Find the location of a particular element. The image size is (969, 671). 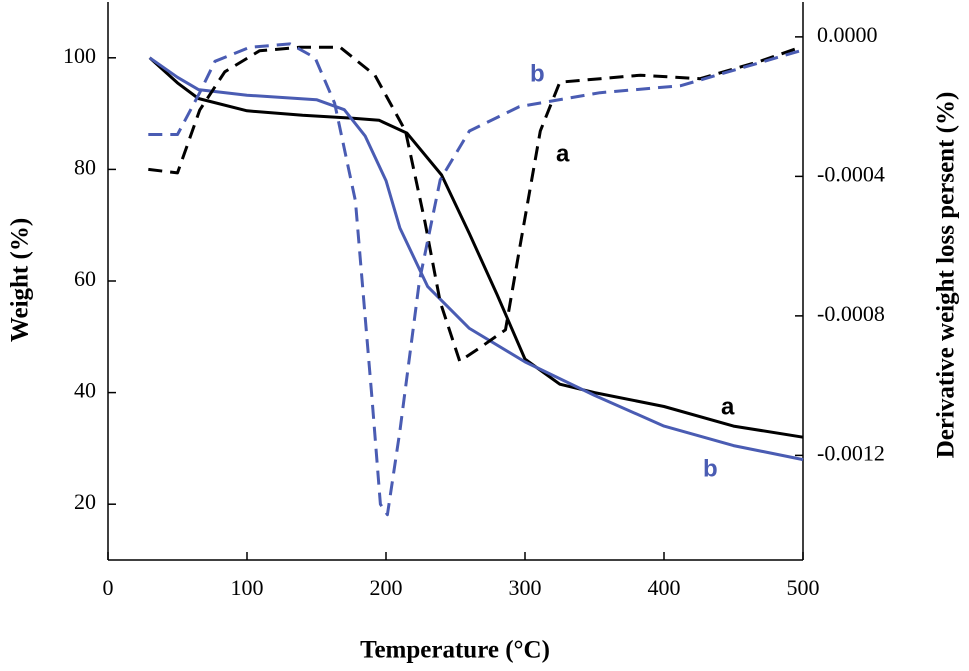

y2-tick-label: -0.0008 is located at coordinates (851, 313).